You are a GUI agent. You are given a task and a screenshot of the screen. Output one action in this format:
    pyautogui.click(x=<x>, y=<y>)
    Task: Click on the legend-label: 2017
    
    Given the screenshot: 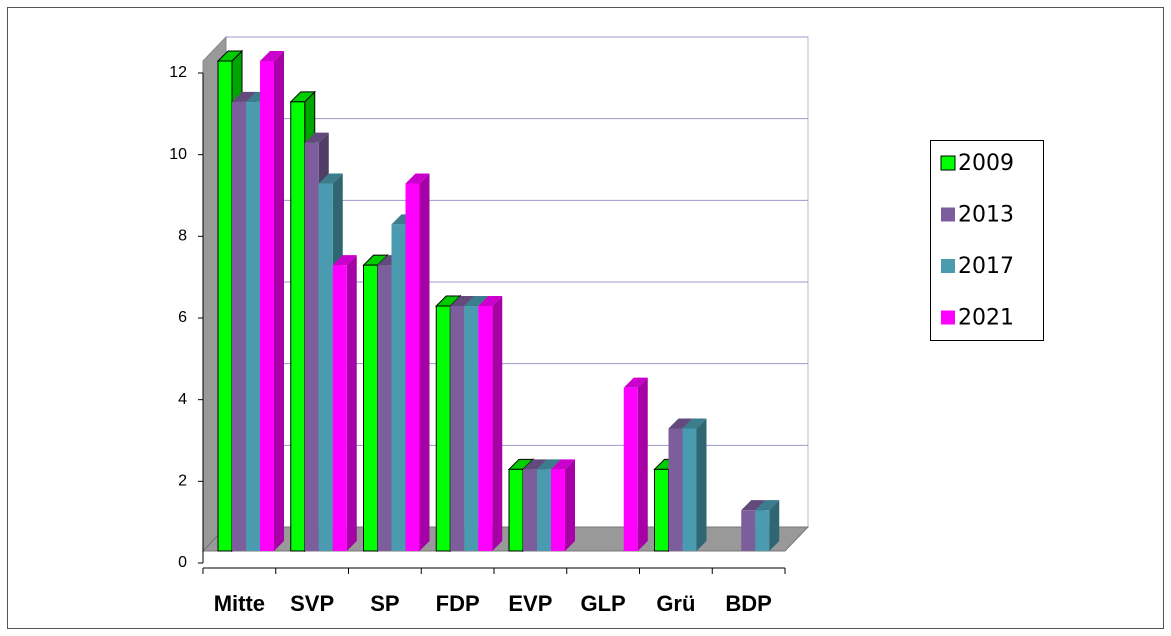 What is the action you would take?
    pyautogui.click(x=986, y=266)
    